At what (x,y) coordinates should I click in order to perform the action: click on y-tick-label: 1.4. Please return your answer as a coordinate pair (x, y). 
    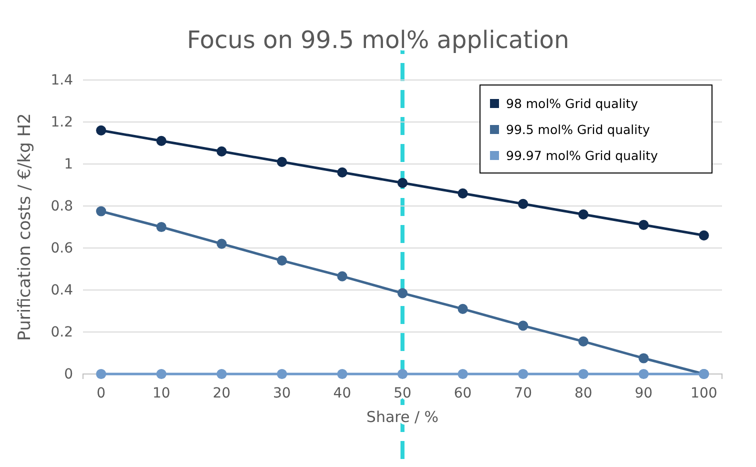
    Looking at the image, I should click on (62, 80).